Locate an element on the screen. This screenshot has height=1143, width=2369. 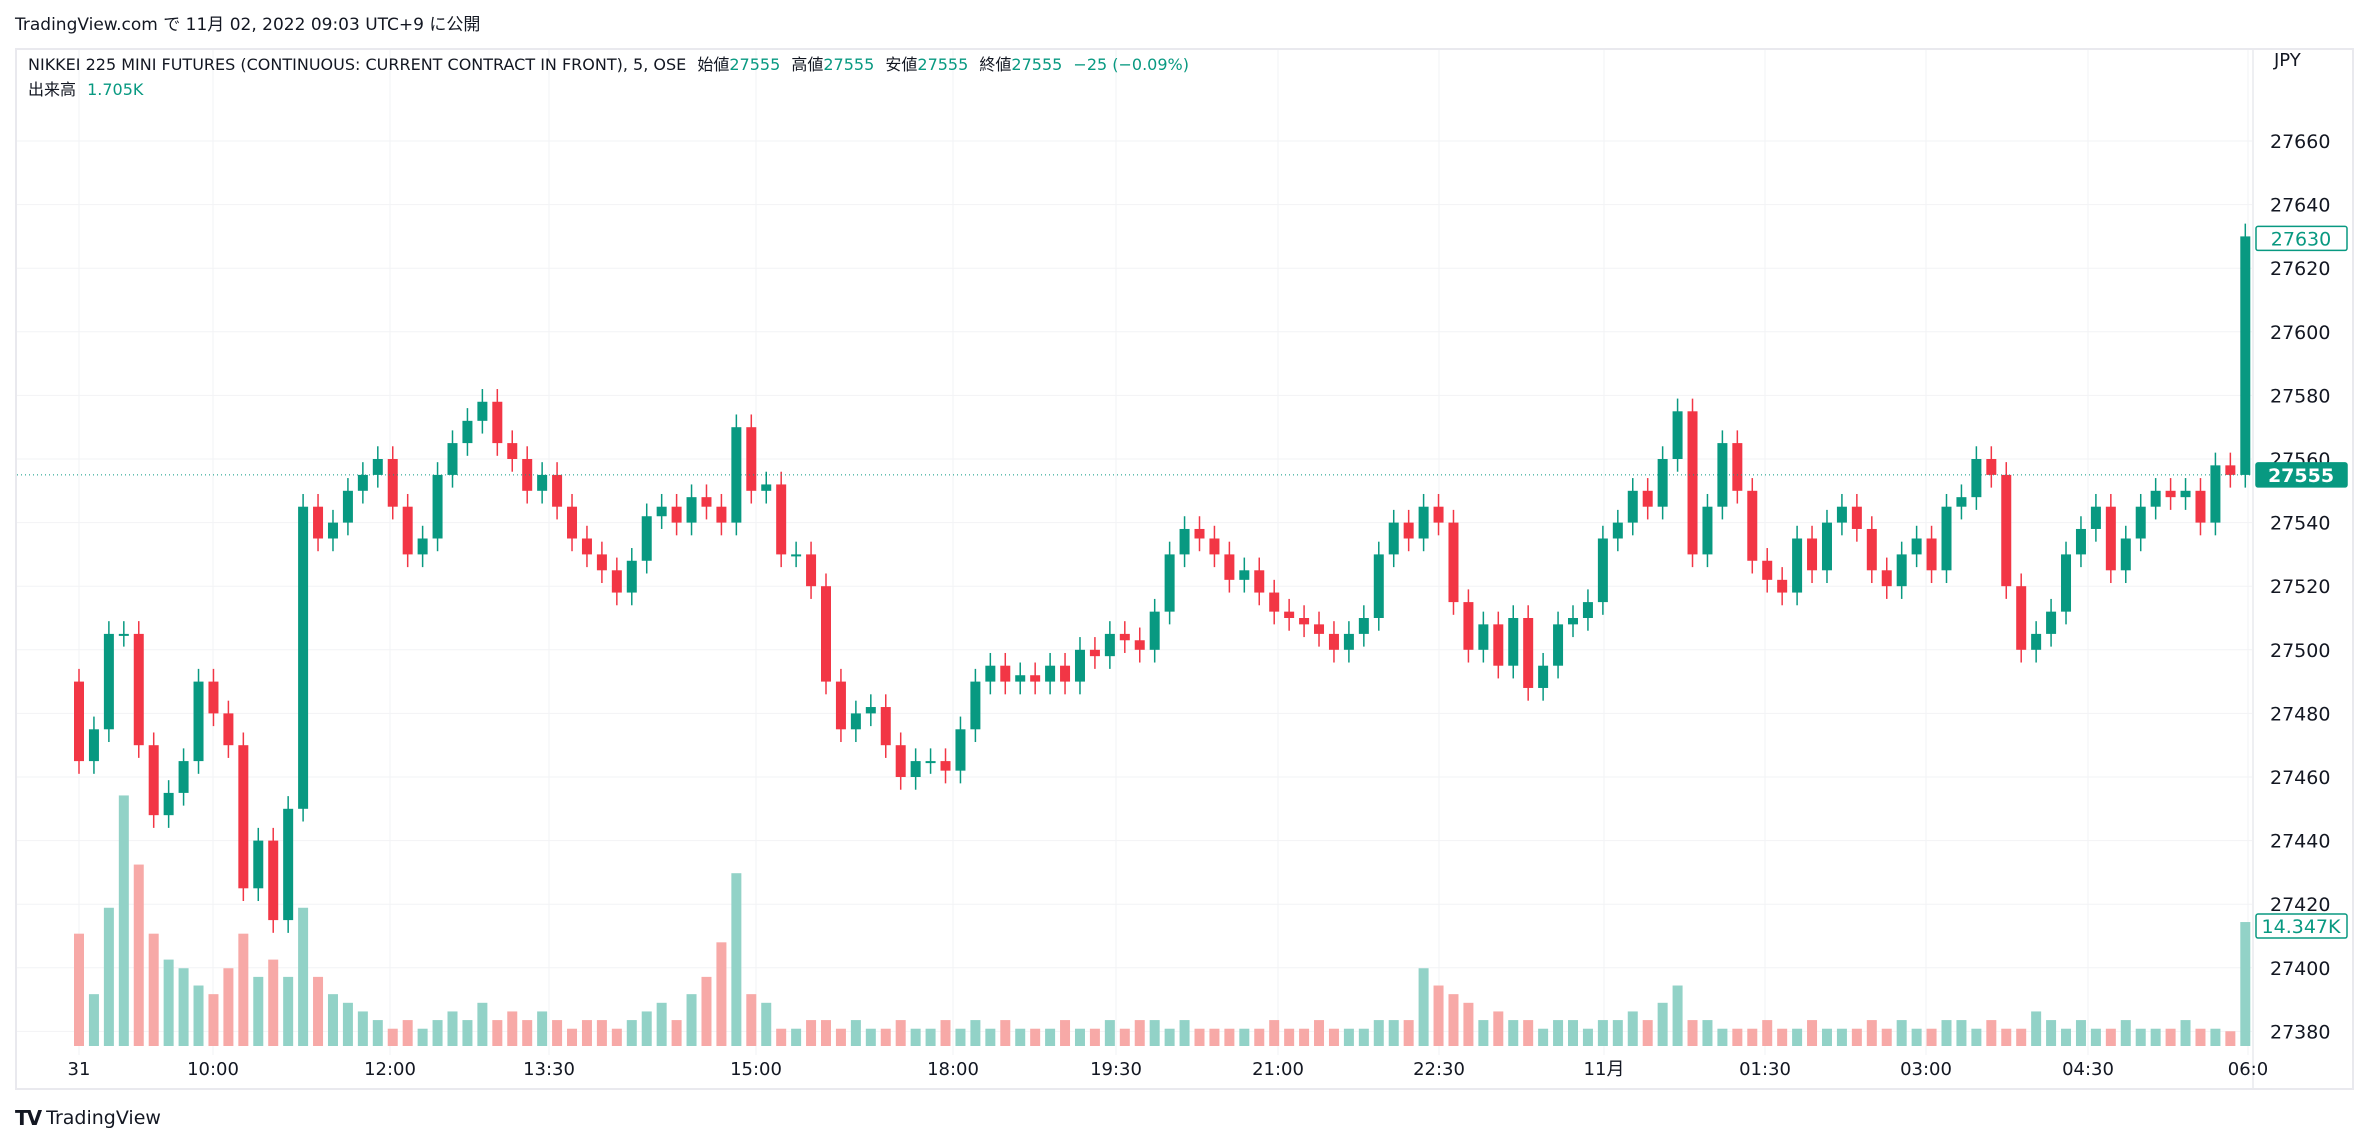
time-tick-label: 10:00 is located at coordinates (213, 1069).